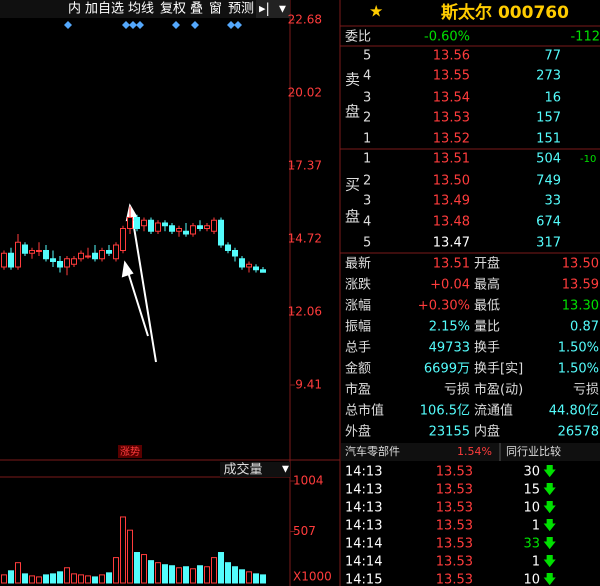 This screenshot has height=586, width=600. What do you see at coordinates (352, 80) in the screenshot?
I see `book-label: 卖` at bounding box center [352, 80].